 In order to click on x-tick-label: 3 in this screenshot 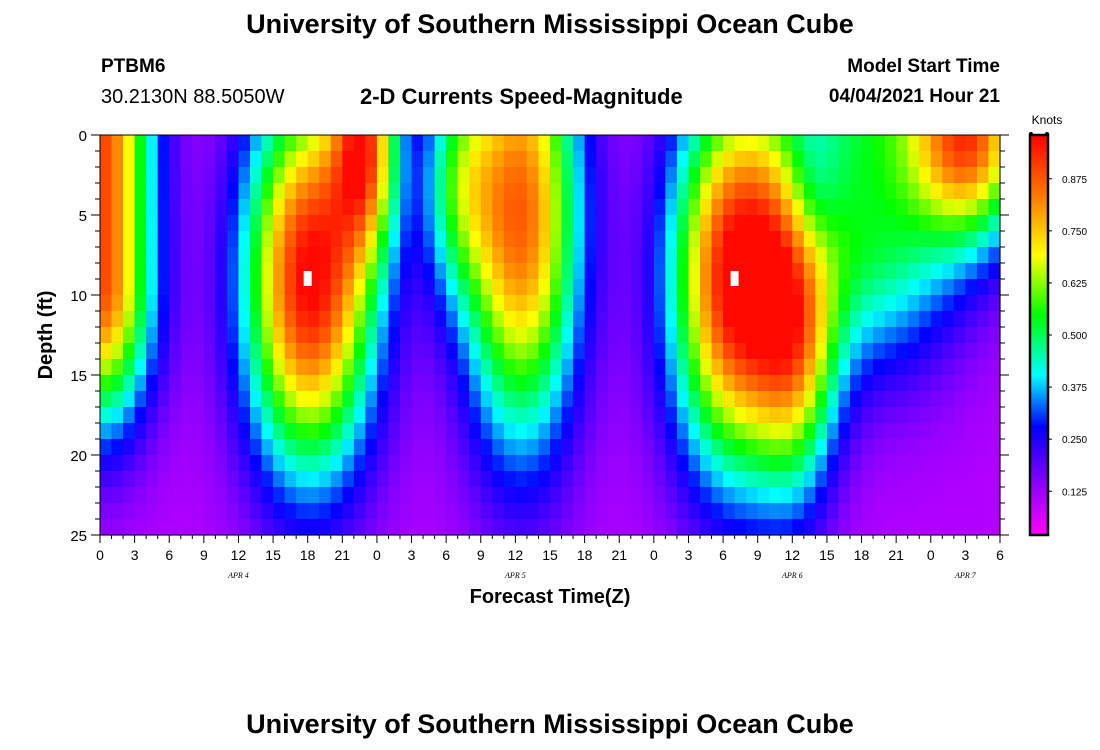, I will do `click(135, 555)`.